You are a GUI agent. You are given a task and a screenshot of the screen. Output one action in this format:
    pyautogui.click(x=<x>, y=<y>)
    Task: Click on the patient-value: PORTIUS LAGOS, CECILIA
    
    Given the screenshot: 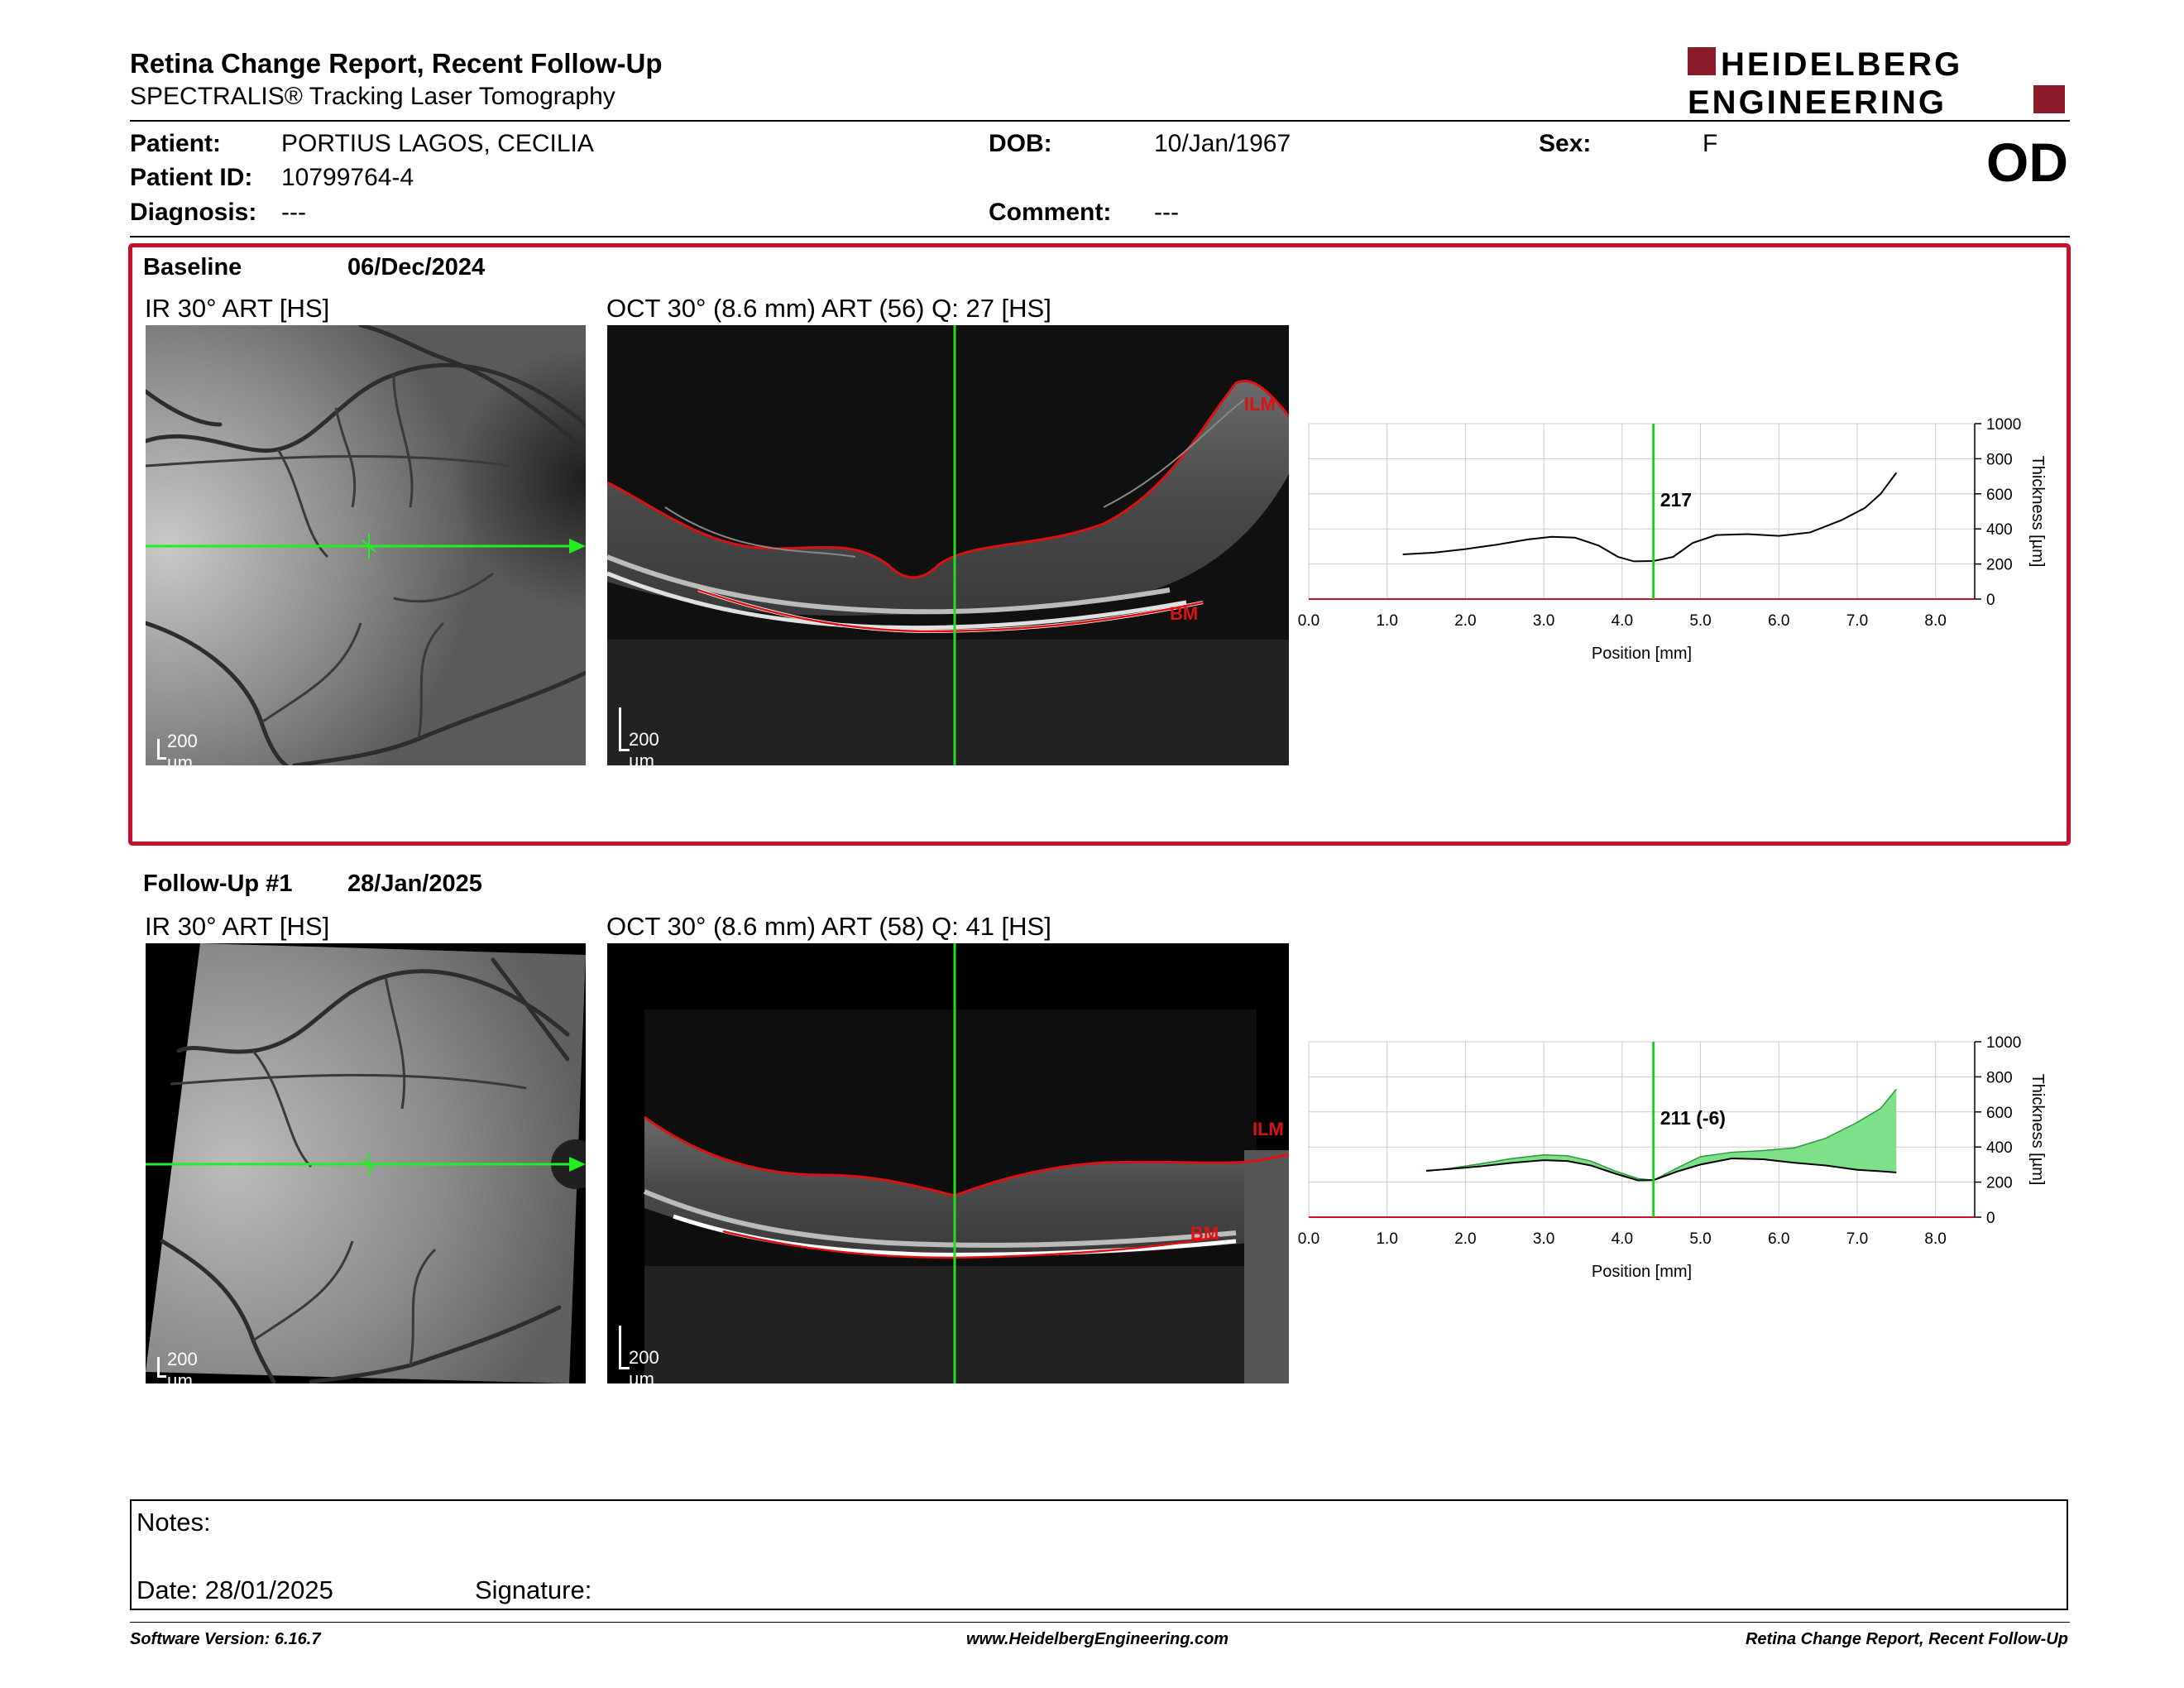 What is the action you would take?
    pyautogui.click(x=437, y=143)
    